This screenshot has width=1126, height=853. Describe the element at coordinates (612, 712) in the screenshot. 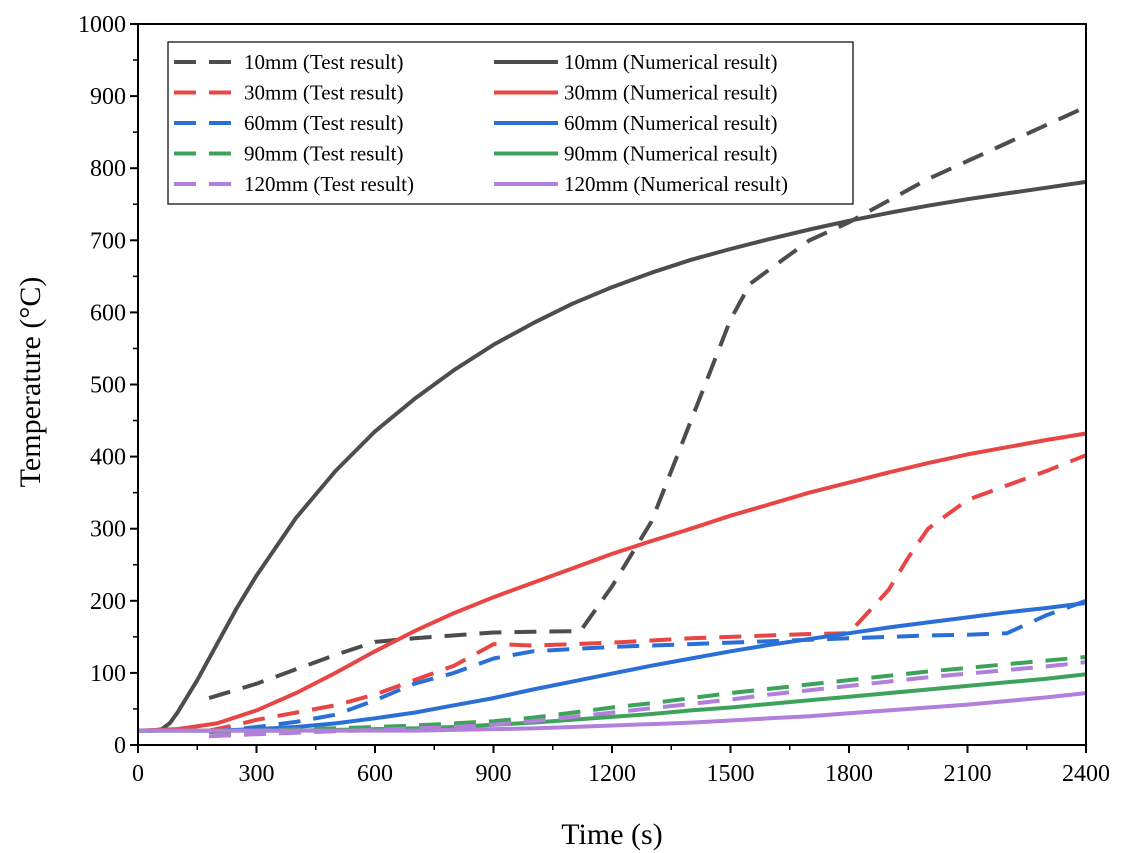

I see `series-line-120mm-numerical-result` at that location.